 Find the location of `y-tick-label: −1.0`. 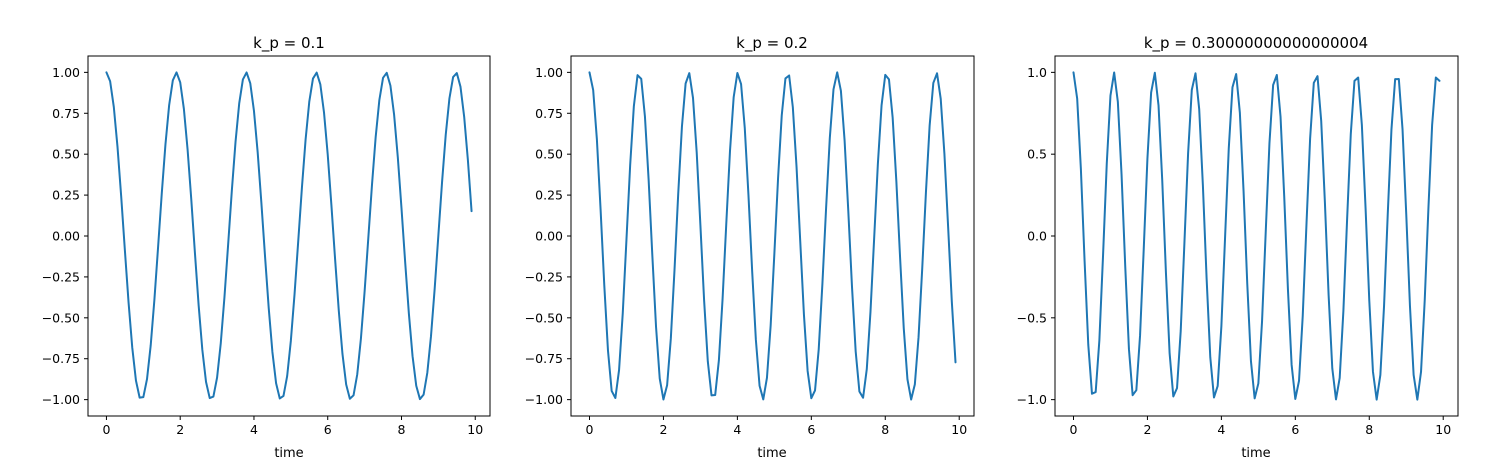

y-tick-label: −1.0 is located at coordinates (1032, 399).